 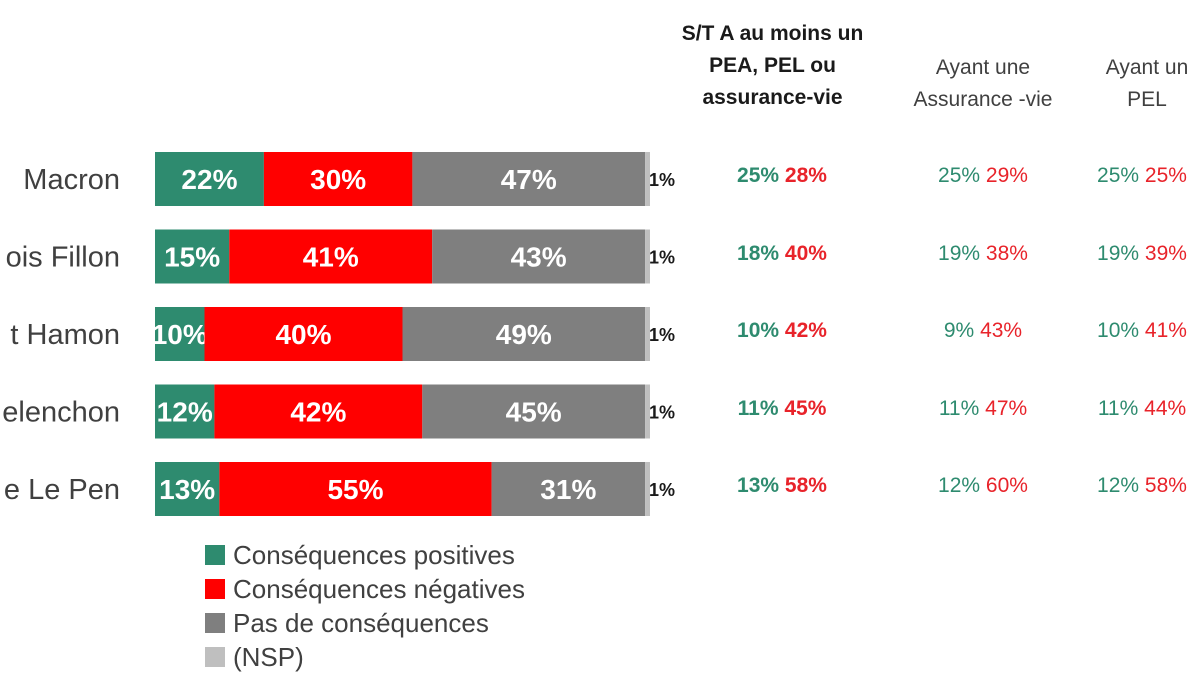 I want to click on data-label: 12%, so click(x=185, y=412).